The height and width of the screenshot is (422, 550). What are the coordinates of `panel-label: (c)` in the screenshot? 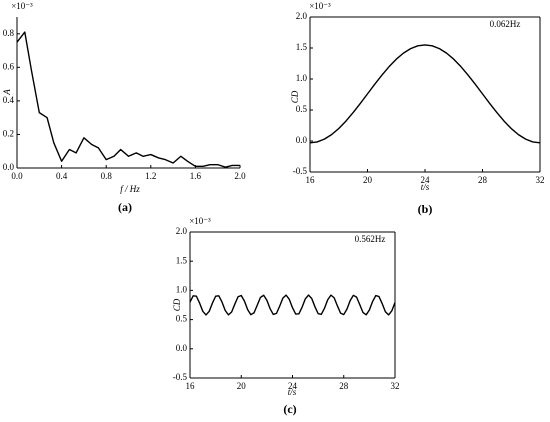 It's located at (289, 409).